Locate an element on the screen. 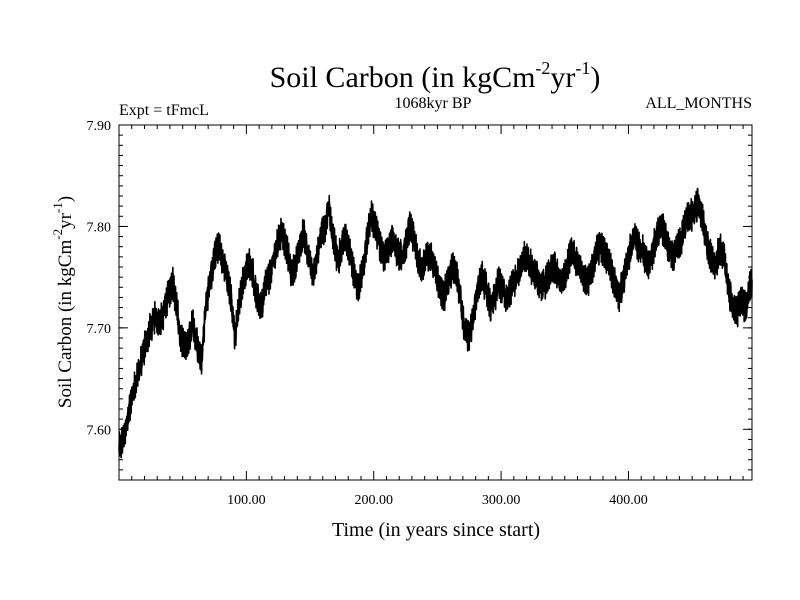 This screenshot has width=800, height=600. y-tick-label: 7.70 is located at coordinates (99, 329).